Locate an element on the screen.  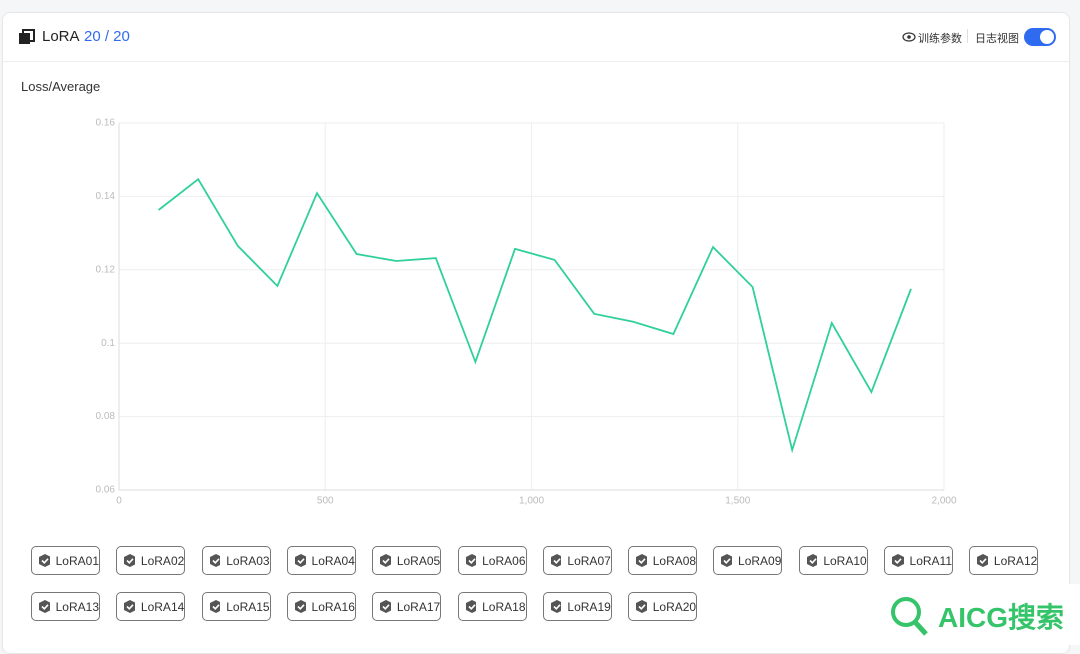
model-label: LoRA04 is located at coordinates (333, 560).